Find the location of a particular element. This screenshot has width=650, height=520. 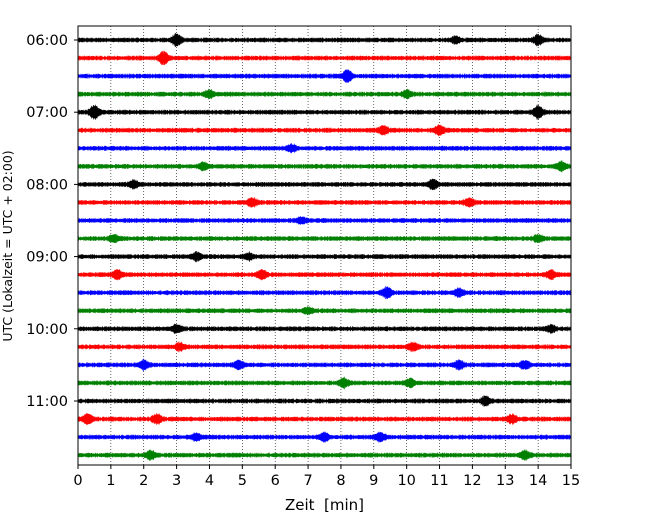

y-tick-label: 08:00 is located at coordinates (47, 185).